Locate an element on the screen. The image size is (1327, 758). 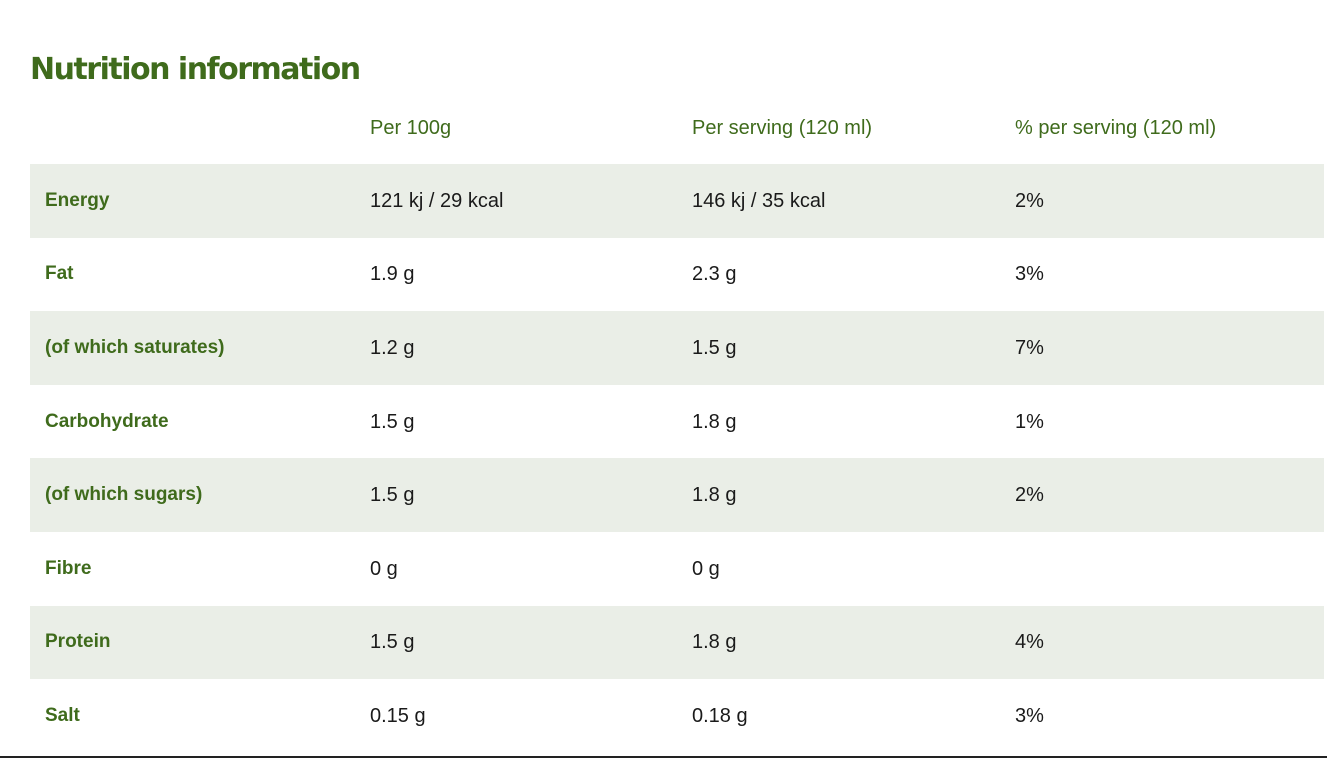
nutrient-label: (of which sugars) is located at coordinates (124, 495).